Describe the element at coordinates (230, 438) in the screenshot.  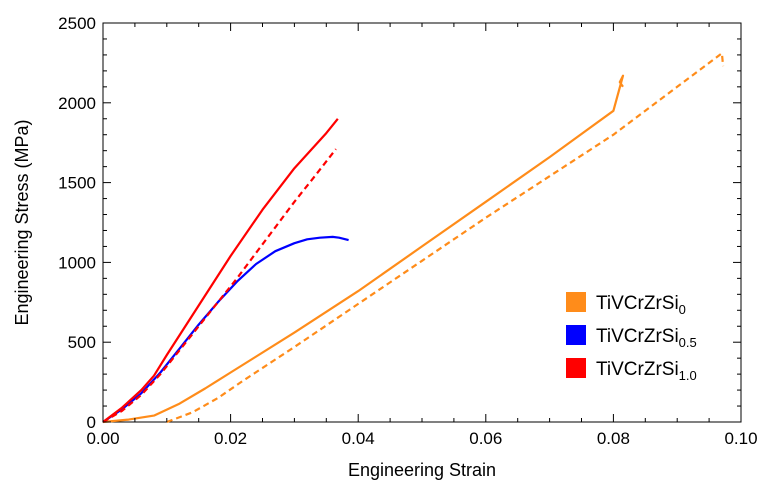
I see `x-tick-label: 0.02` at that location.